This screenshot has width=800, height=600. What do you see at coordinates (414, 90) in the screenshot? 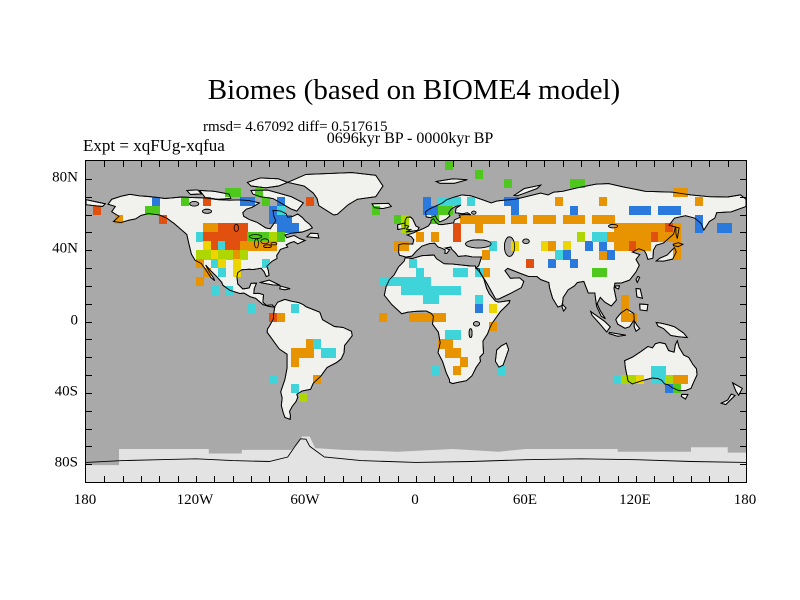
I see `figure-title: Biomes (based on BIOME4 model)` at bounding box center [414, 90].